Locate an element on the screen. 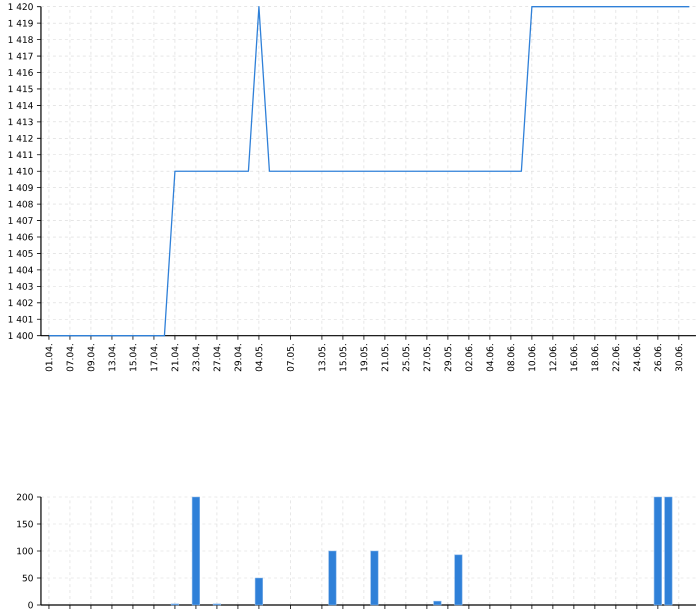 This screenshot has height=616, width=700. y-tick-label: 1 415 is located at coordinates (20, 89).